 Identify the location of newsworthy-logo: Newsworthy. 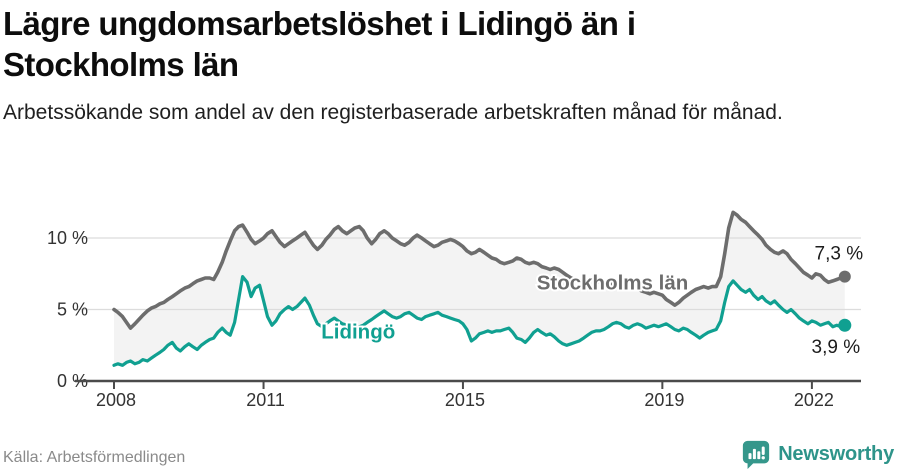
(817, 454).